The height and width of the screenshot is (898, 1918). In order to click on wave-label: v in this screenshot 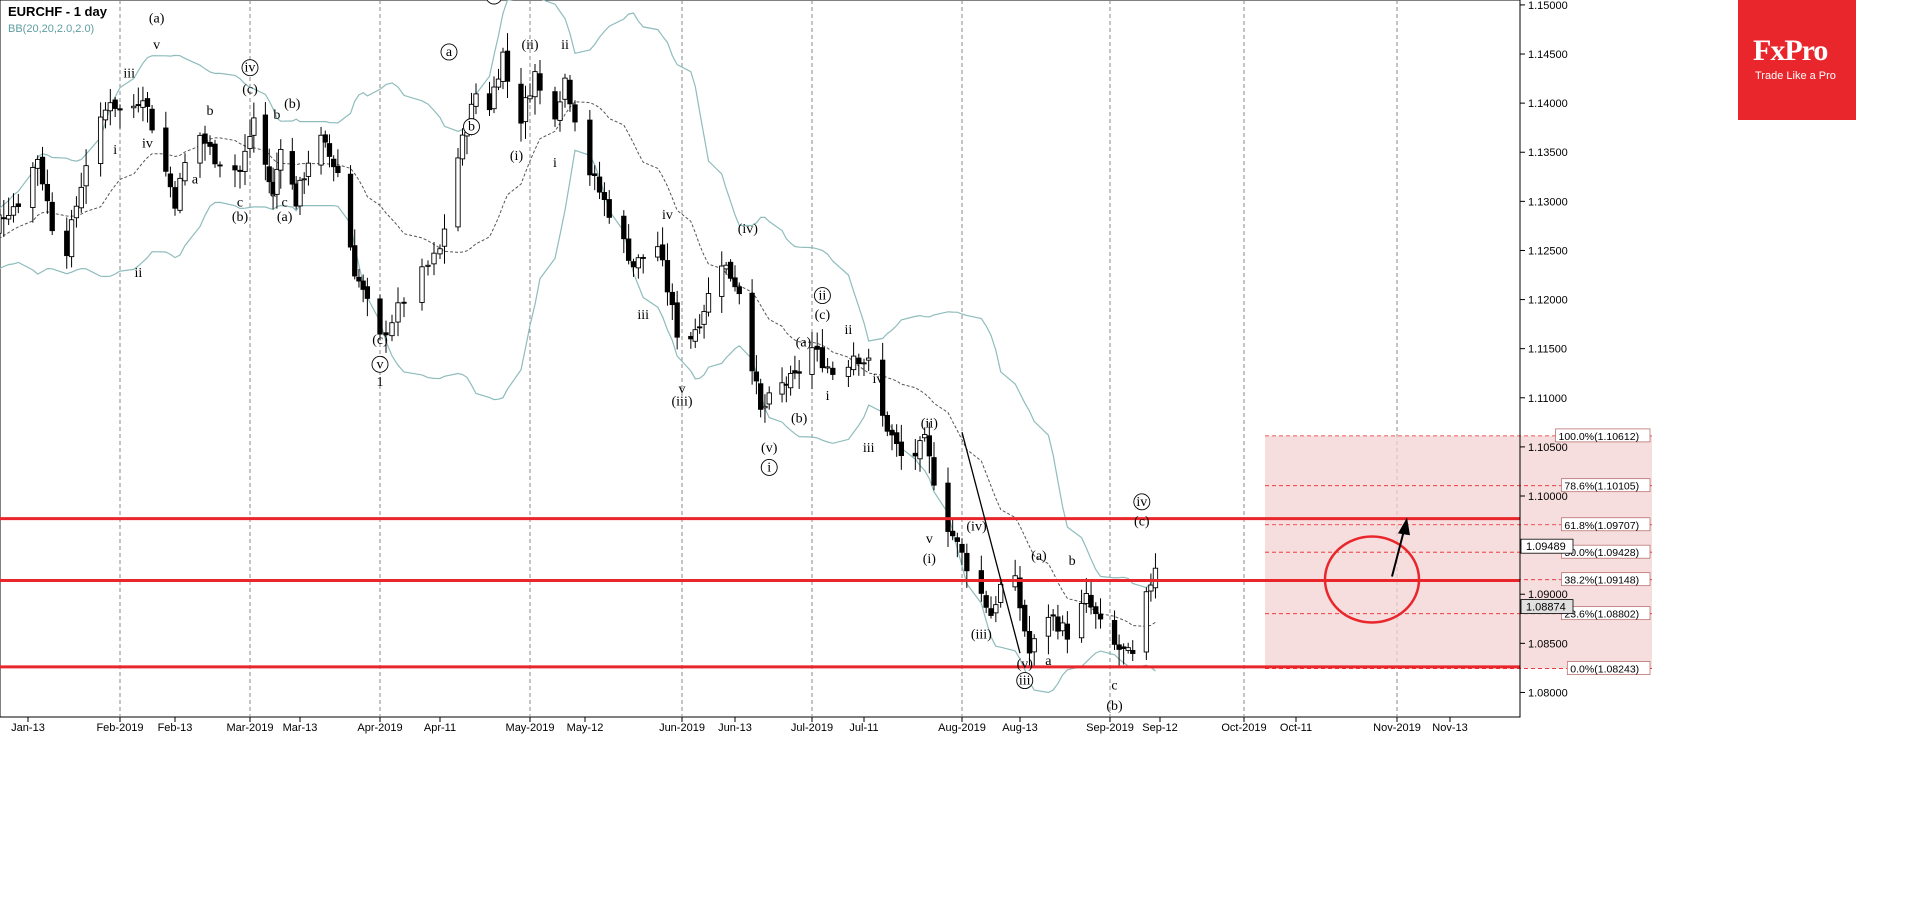, I will do `click(682, 389)`.